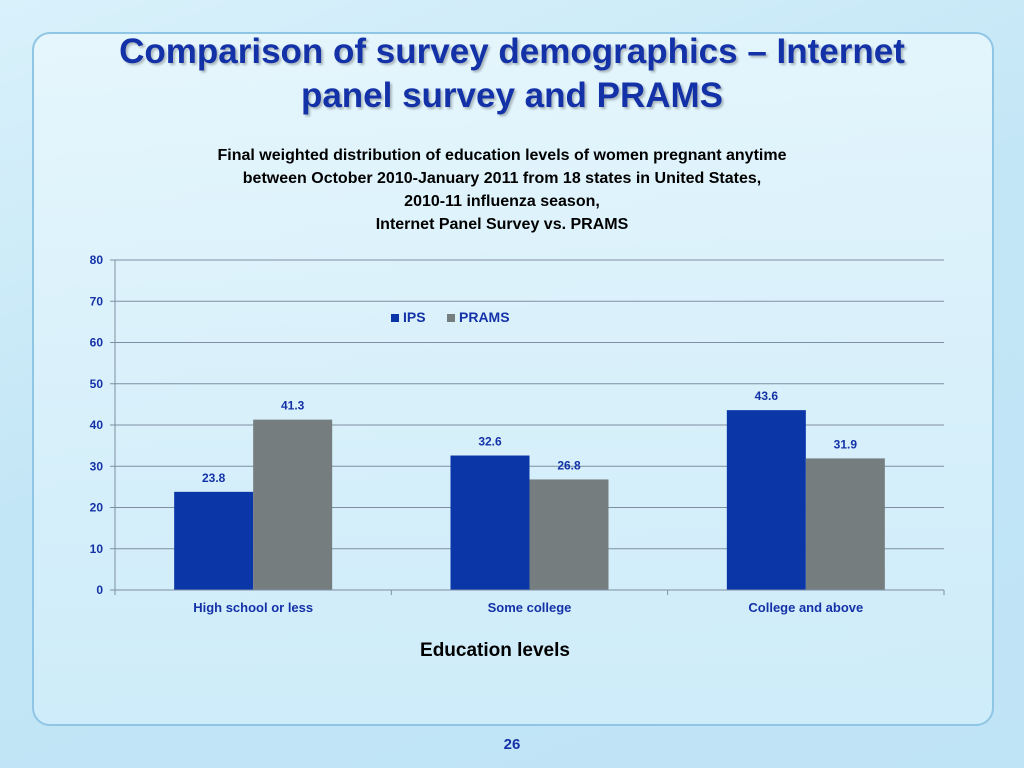  I want to click on y-tick-label: 10, so click(97, 549).